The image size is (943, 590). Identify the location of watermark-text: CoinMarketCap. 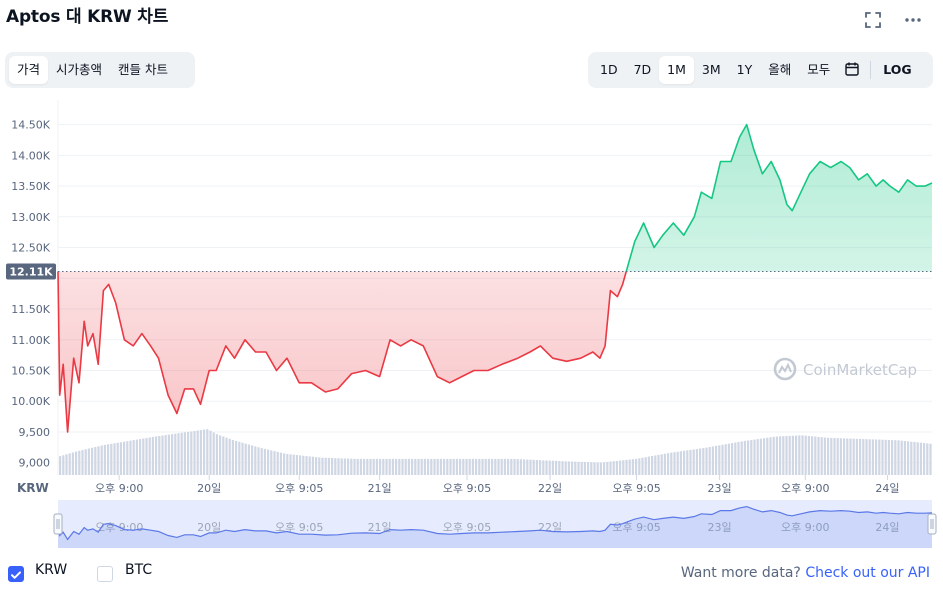
(860, 370).